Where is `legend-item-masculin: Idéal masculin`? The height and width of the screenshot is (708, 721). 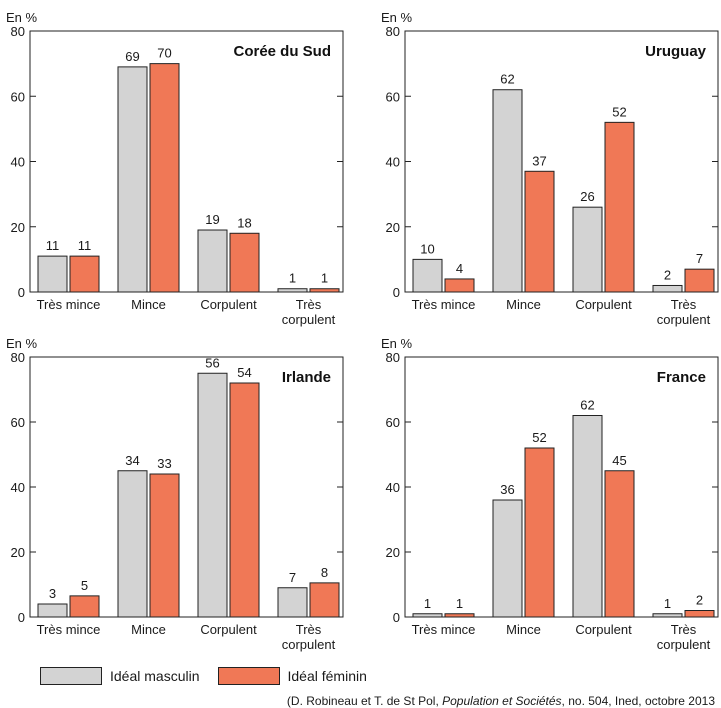 legend-item-masculin: Idéal masculin is located at coordinates (120, 676).